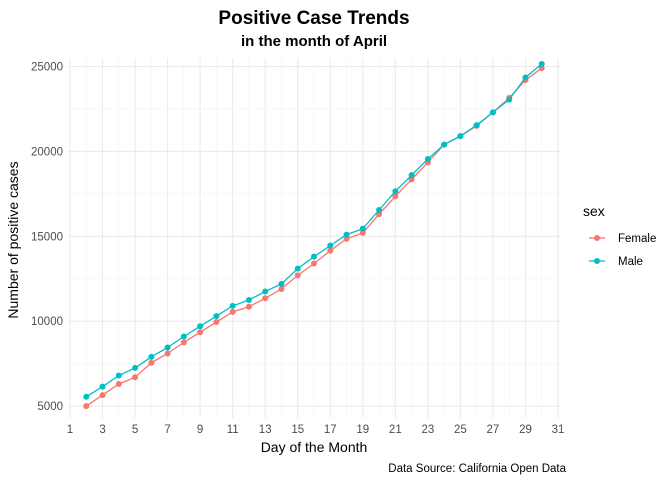 The width and height of the screenshot is (672, 480). I want to click on legend: sex Female Male, so click(619, 235).